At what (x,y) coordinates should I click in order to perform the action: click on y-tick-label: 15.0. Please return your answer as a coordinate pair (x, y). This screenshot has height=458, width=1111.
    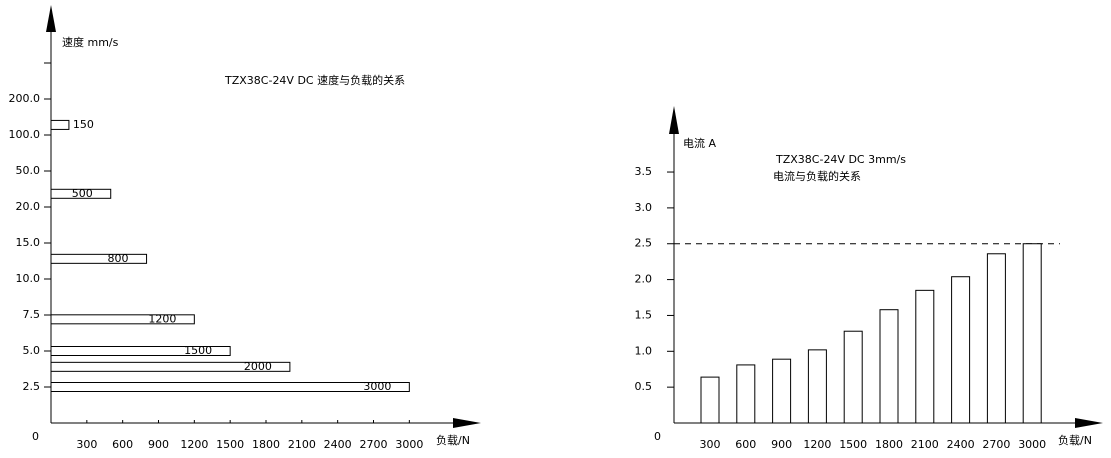
    Looking at the image, I should click on (28, 242).